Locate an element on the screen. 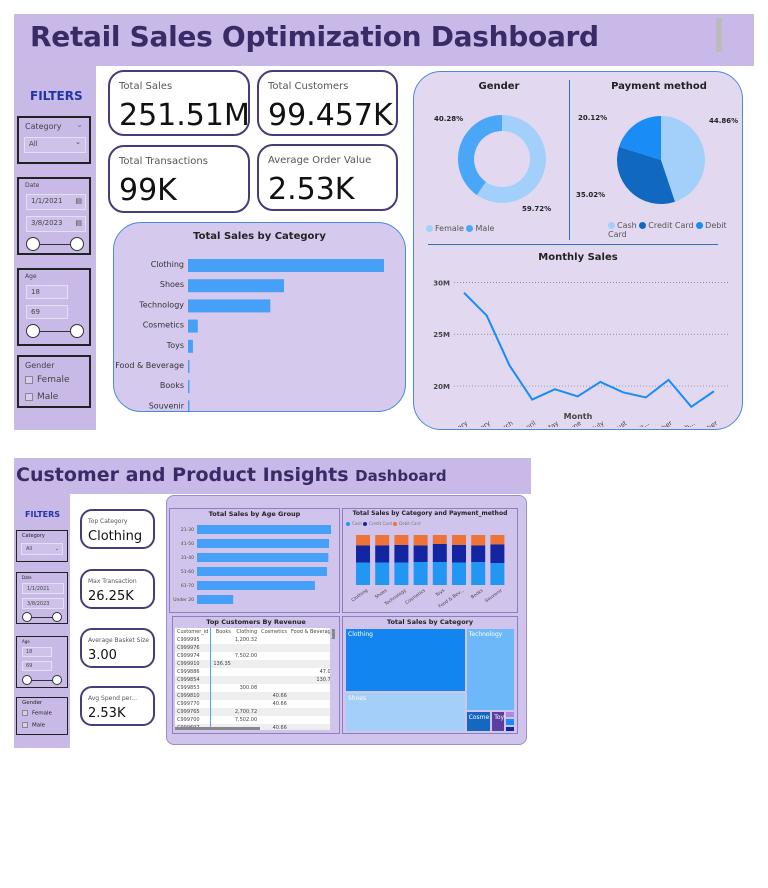  table-row: C999765 2,700.72 is located at coordinates (252, 712).